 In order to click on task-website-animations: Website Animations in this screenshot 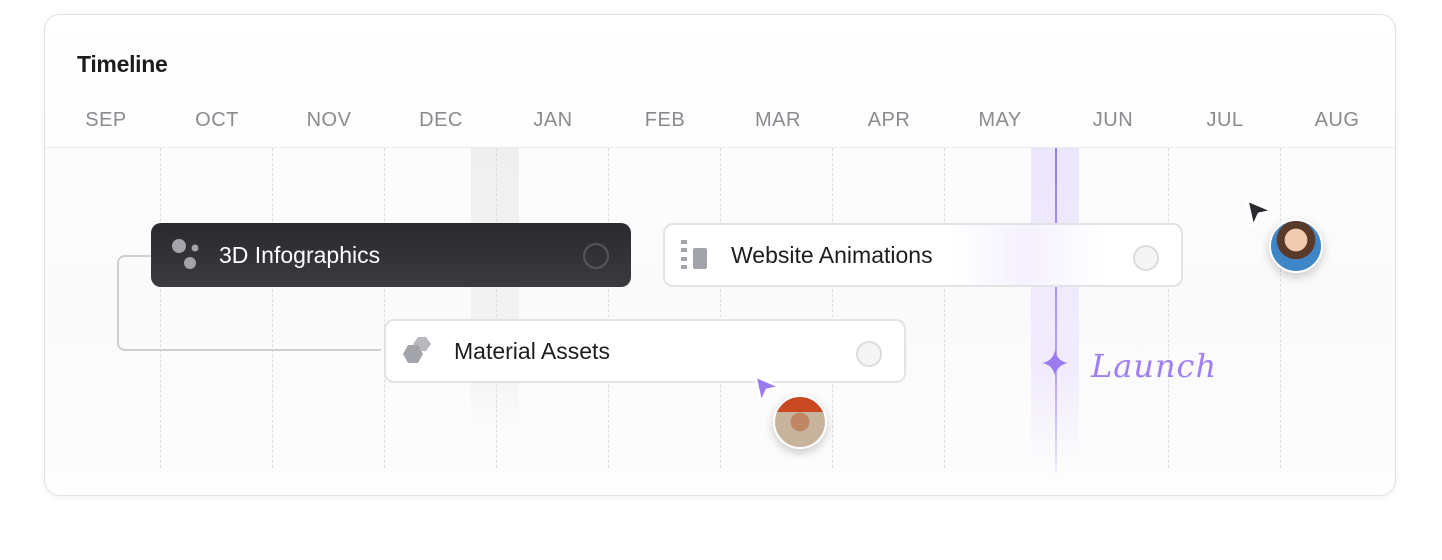, I will do `click(923, 255)`.